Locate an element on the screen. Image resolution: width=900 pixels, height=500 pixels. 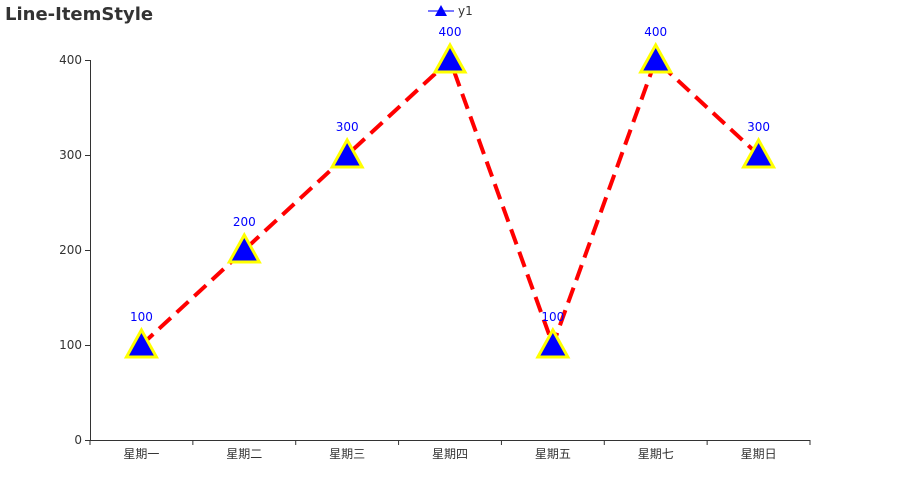
chart-title: Line-ItemStyle is located at coordinates (79, 14).